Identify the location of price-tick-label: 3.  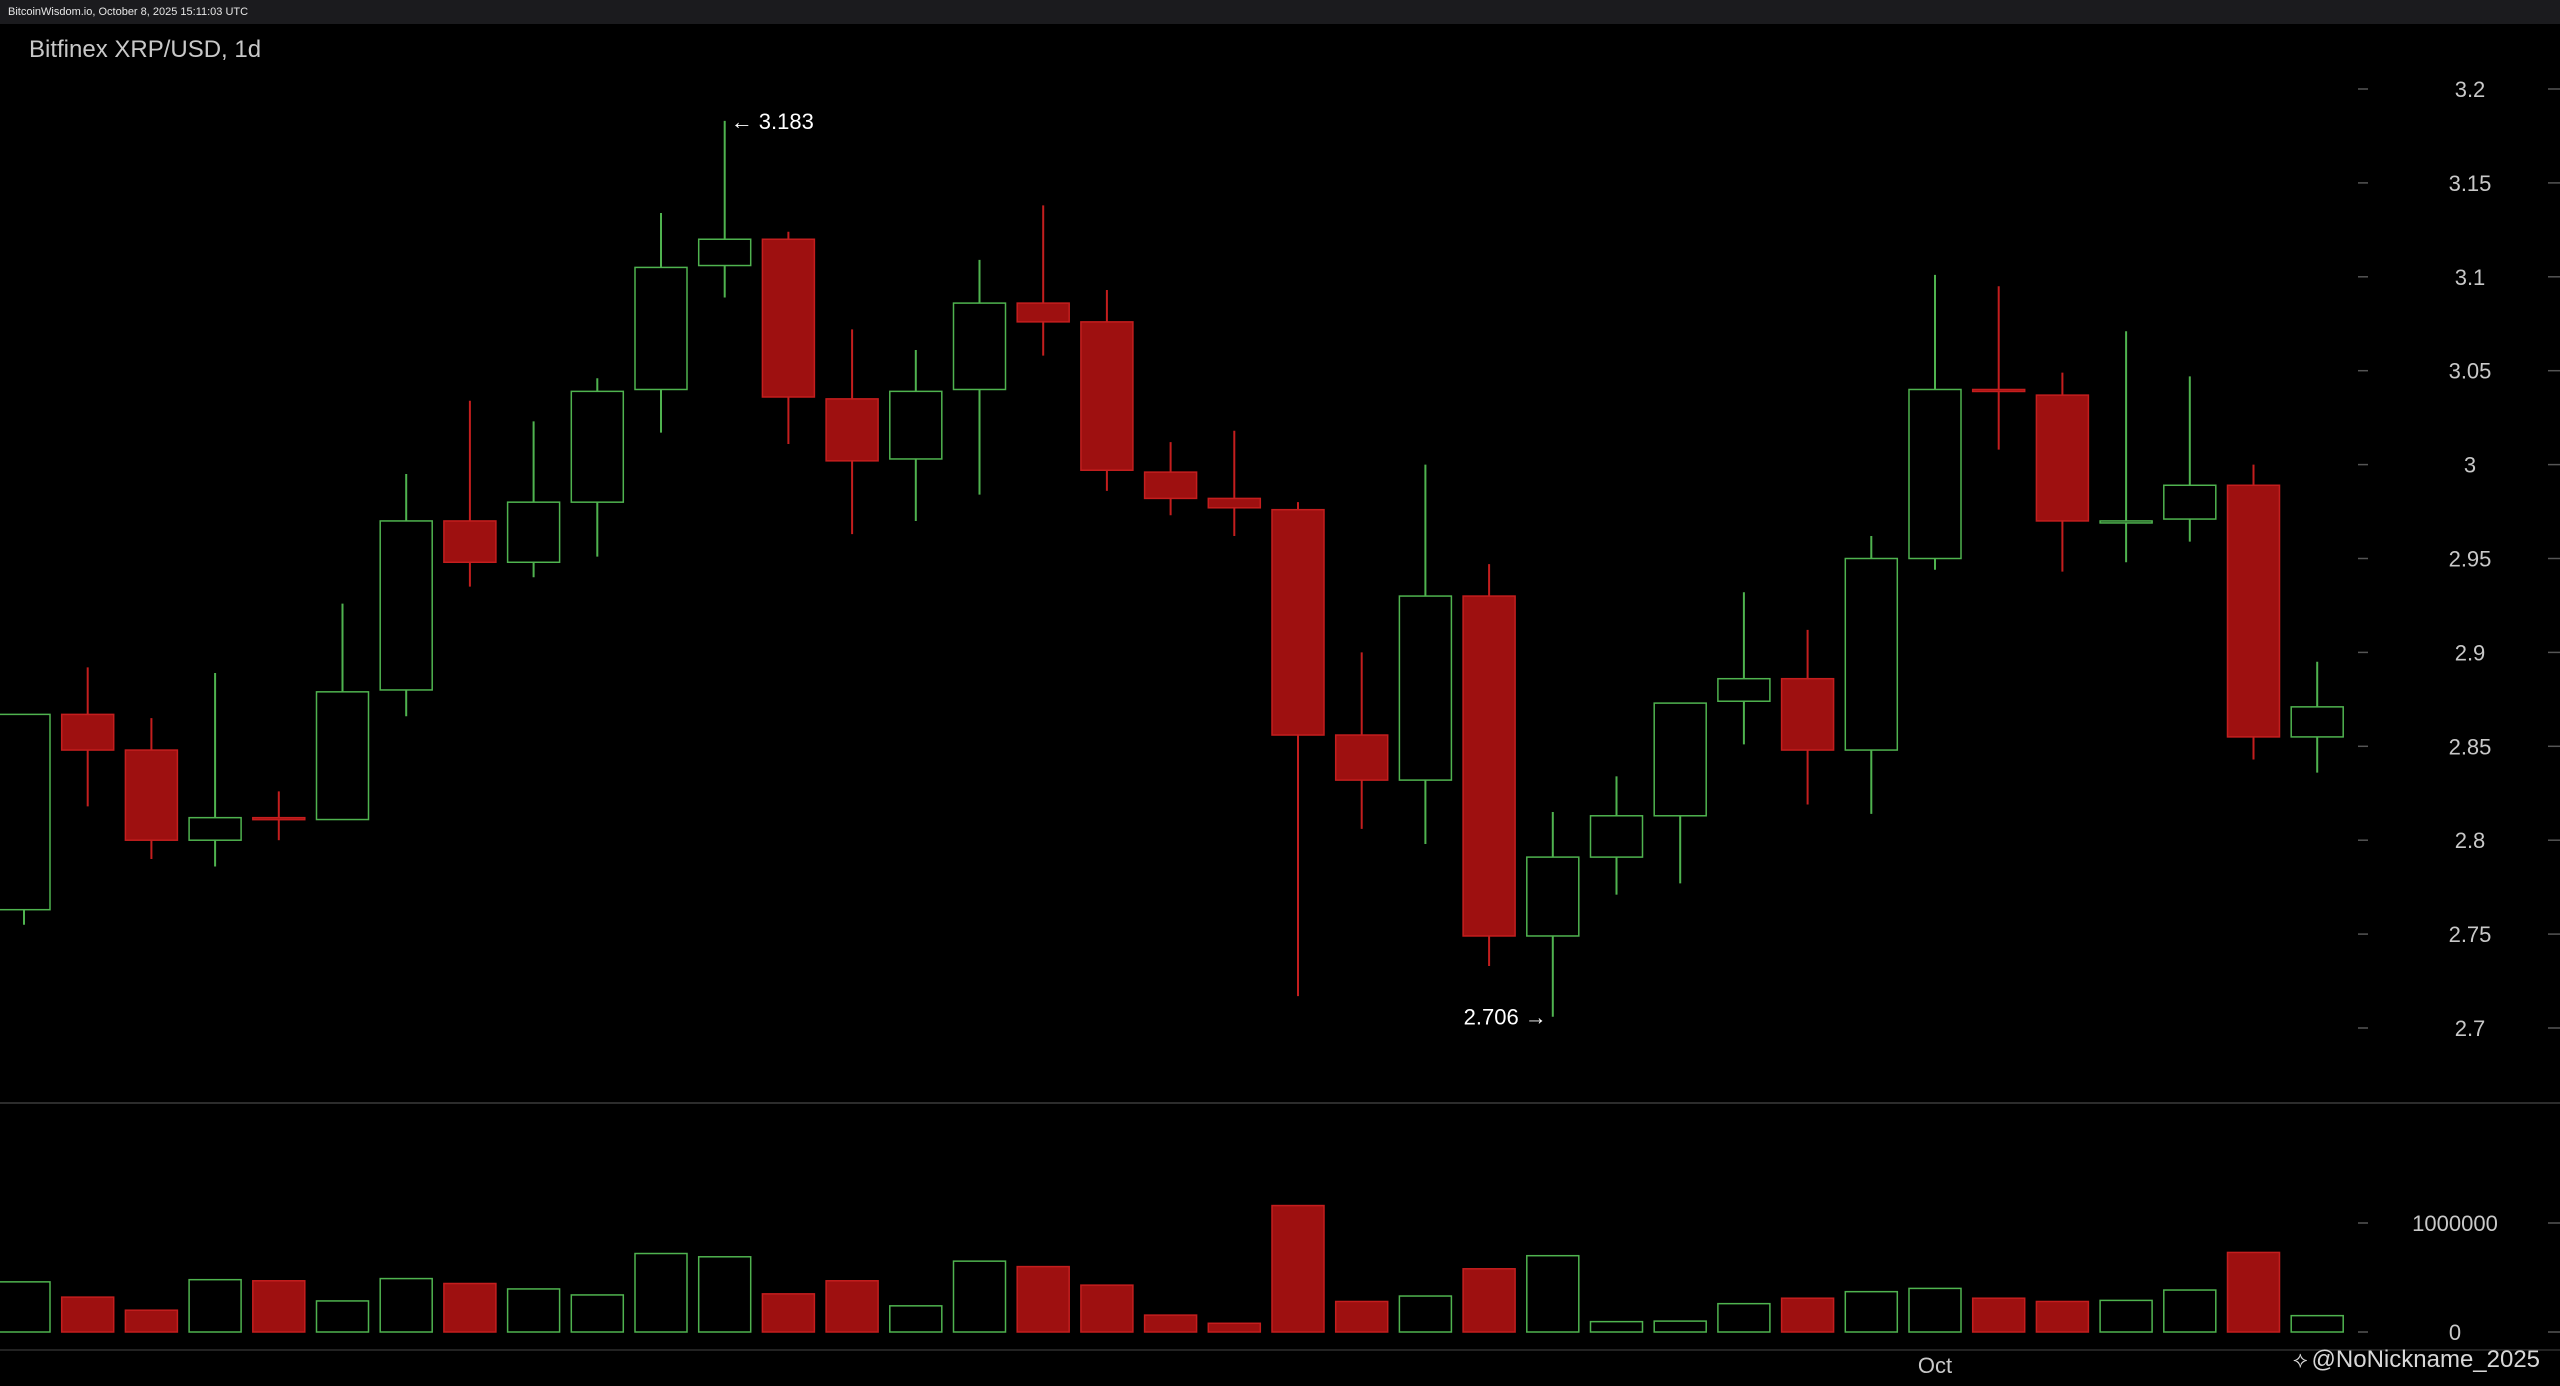
(2470, 465).